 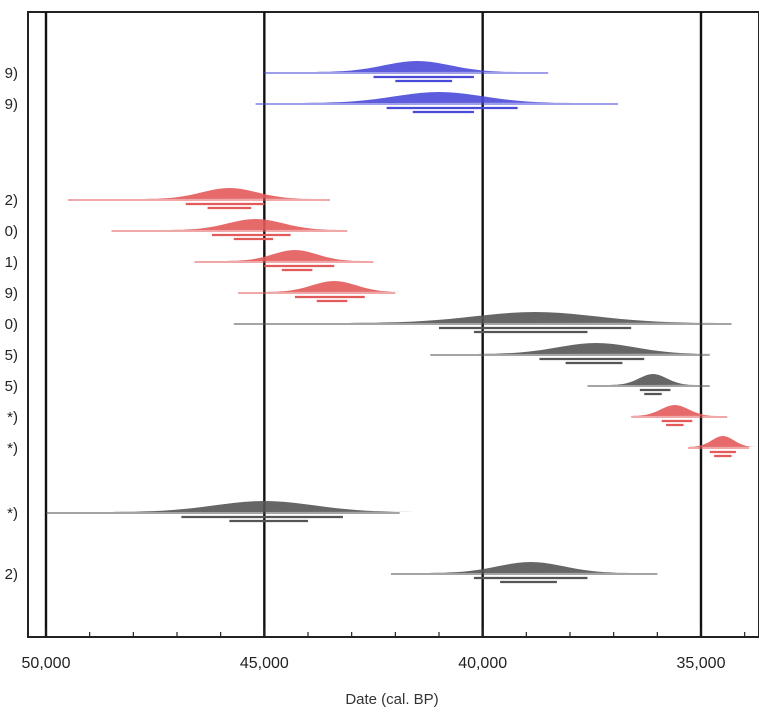 I want to click on x-tick-label: 50,000, so click(x=46, y=663).